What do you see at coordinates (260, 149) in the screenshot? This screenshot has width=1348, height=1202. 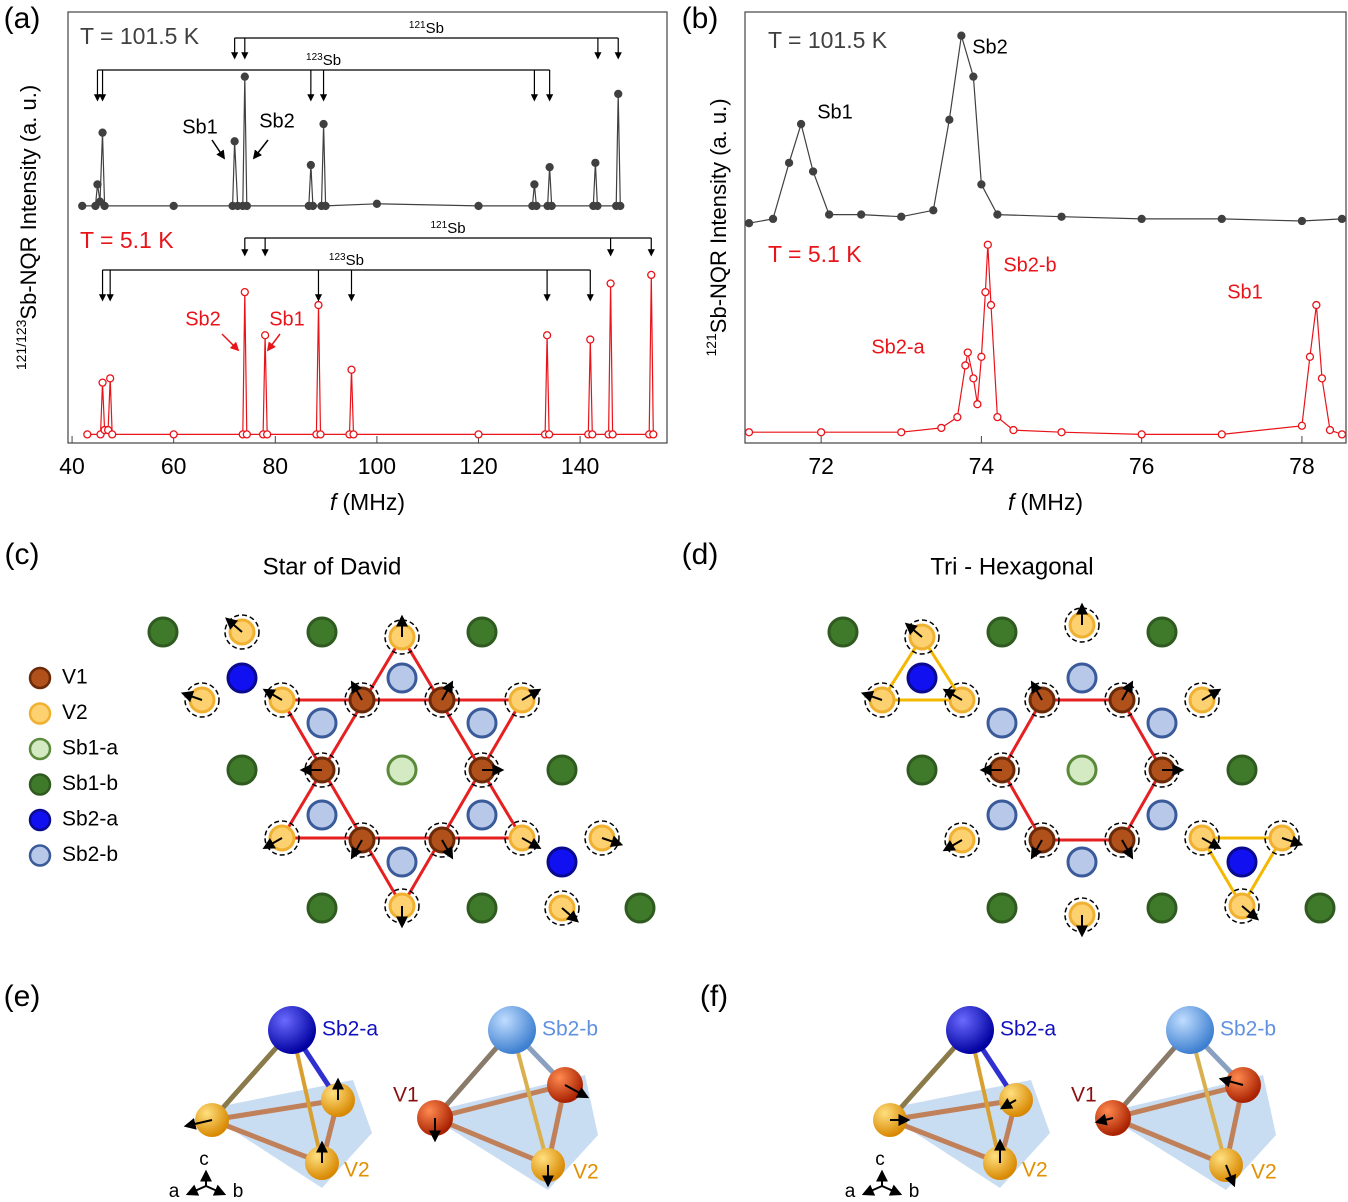 I see `peak-pointer` at bounding box center [260, 149].